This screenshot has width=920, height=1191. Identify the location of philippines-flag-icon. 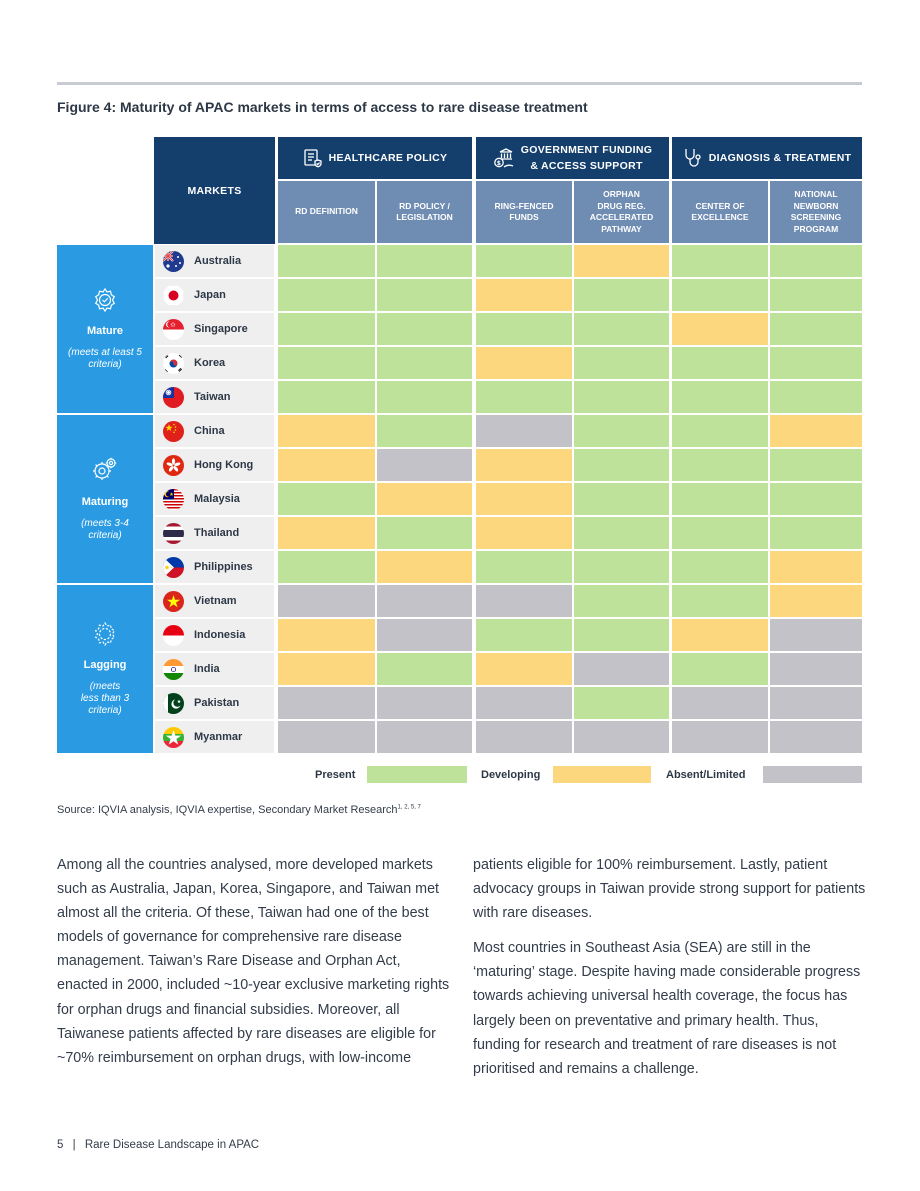
(173, 567).